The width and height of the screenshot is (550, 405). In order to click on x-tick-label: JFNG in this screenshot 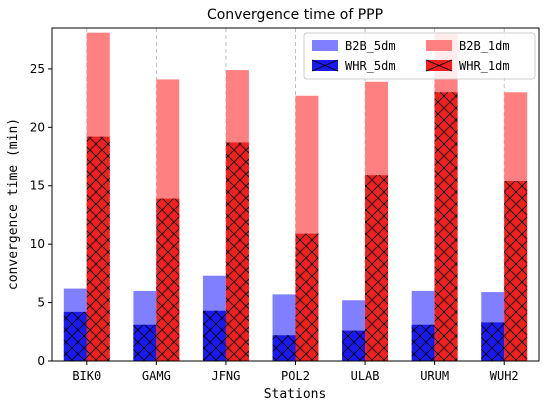, I will do `click(225, 376)`.